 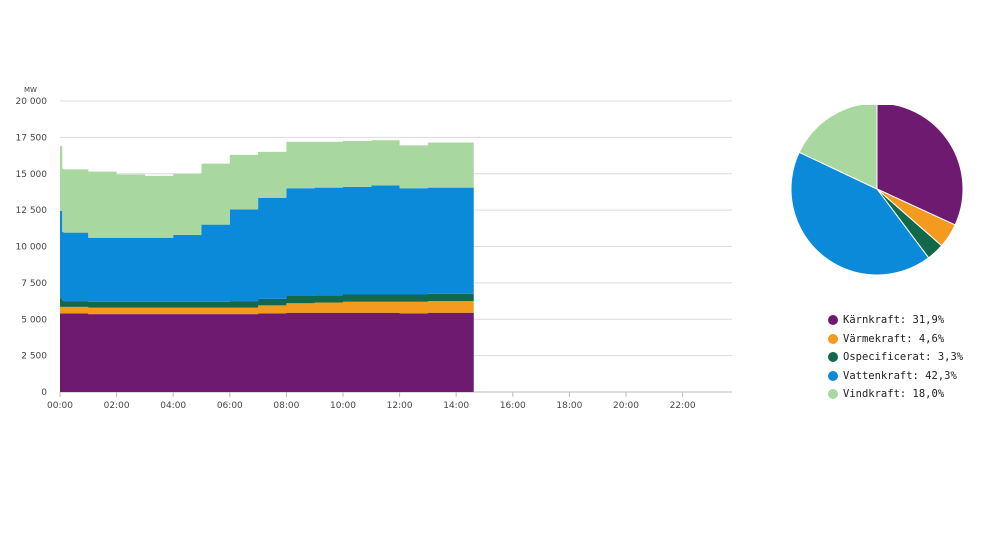 I want to click on y-tick-label: 2 500, so click(x=34, y=357).